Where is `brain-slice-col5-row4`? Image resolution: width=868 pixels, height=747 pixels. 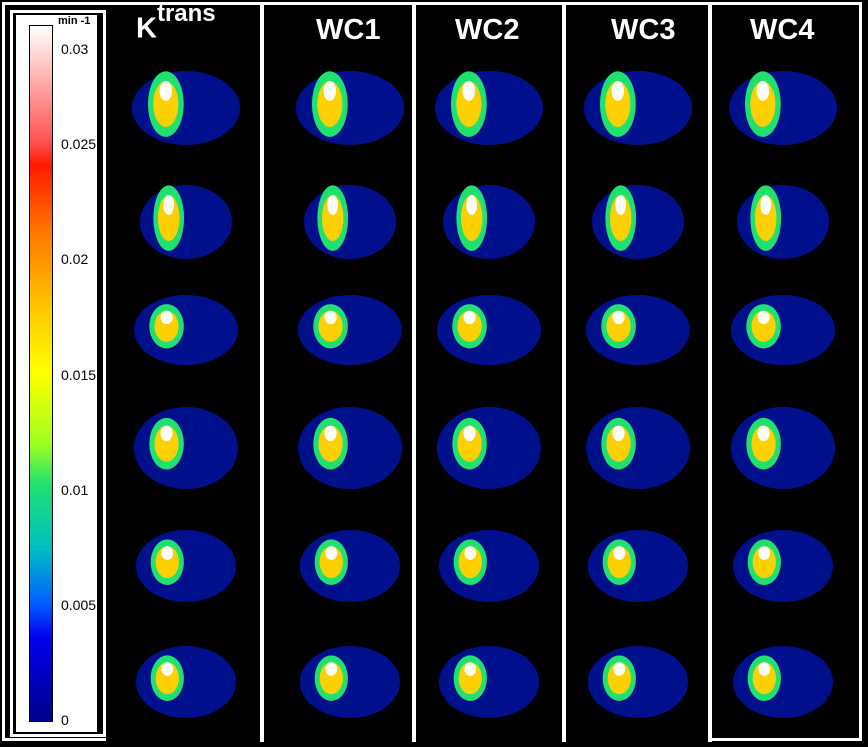 brain-slice-col5-row4 is located at coordinates (783, 448).